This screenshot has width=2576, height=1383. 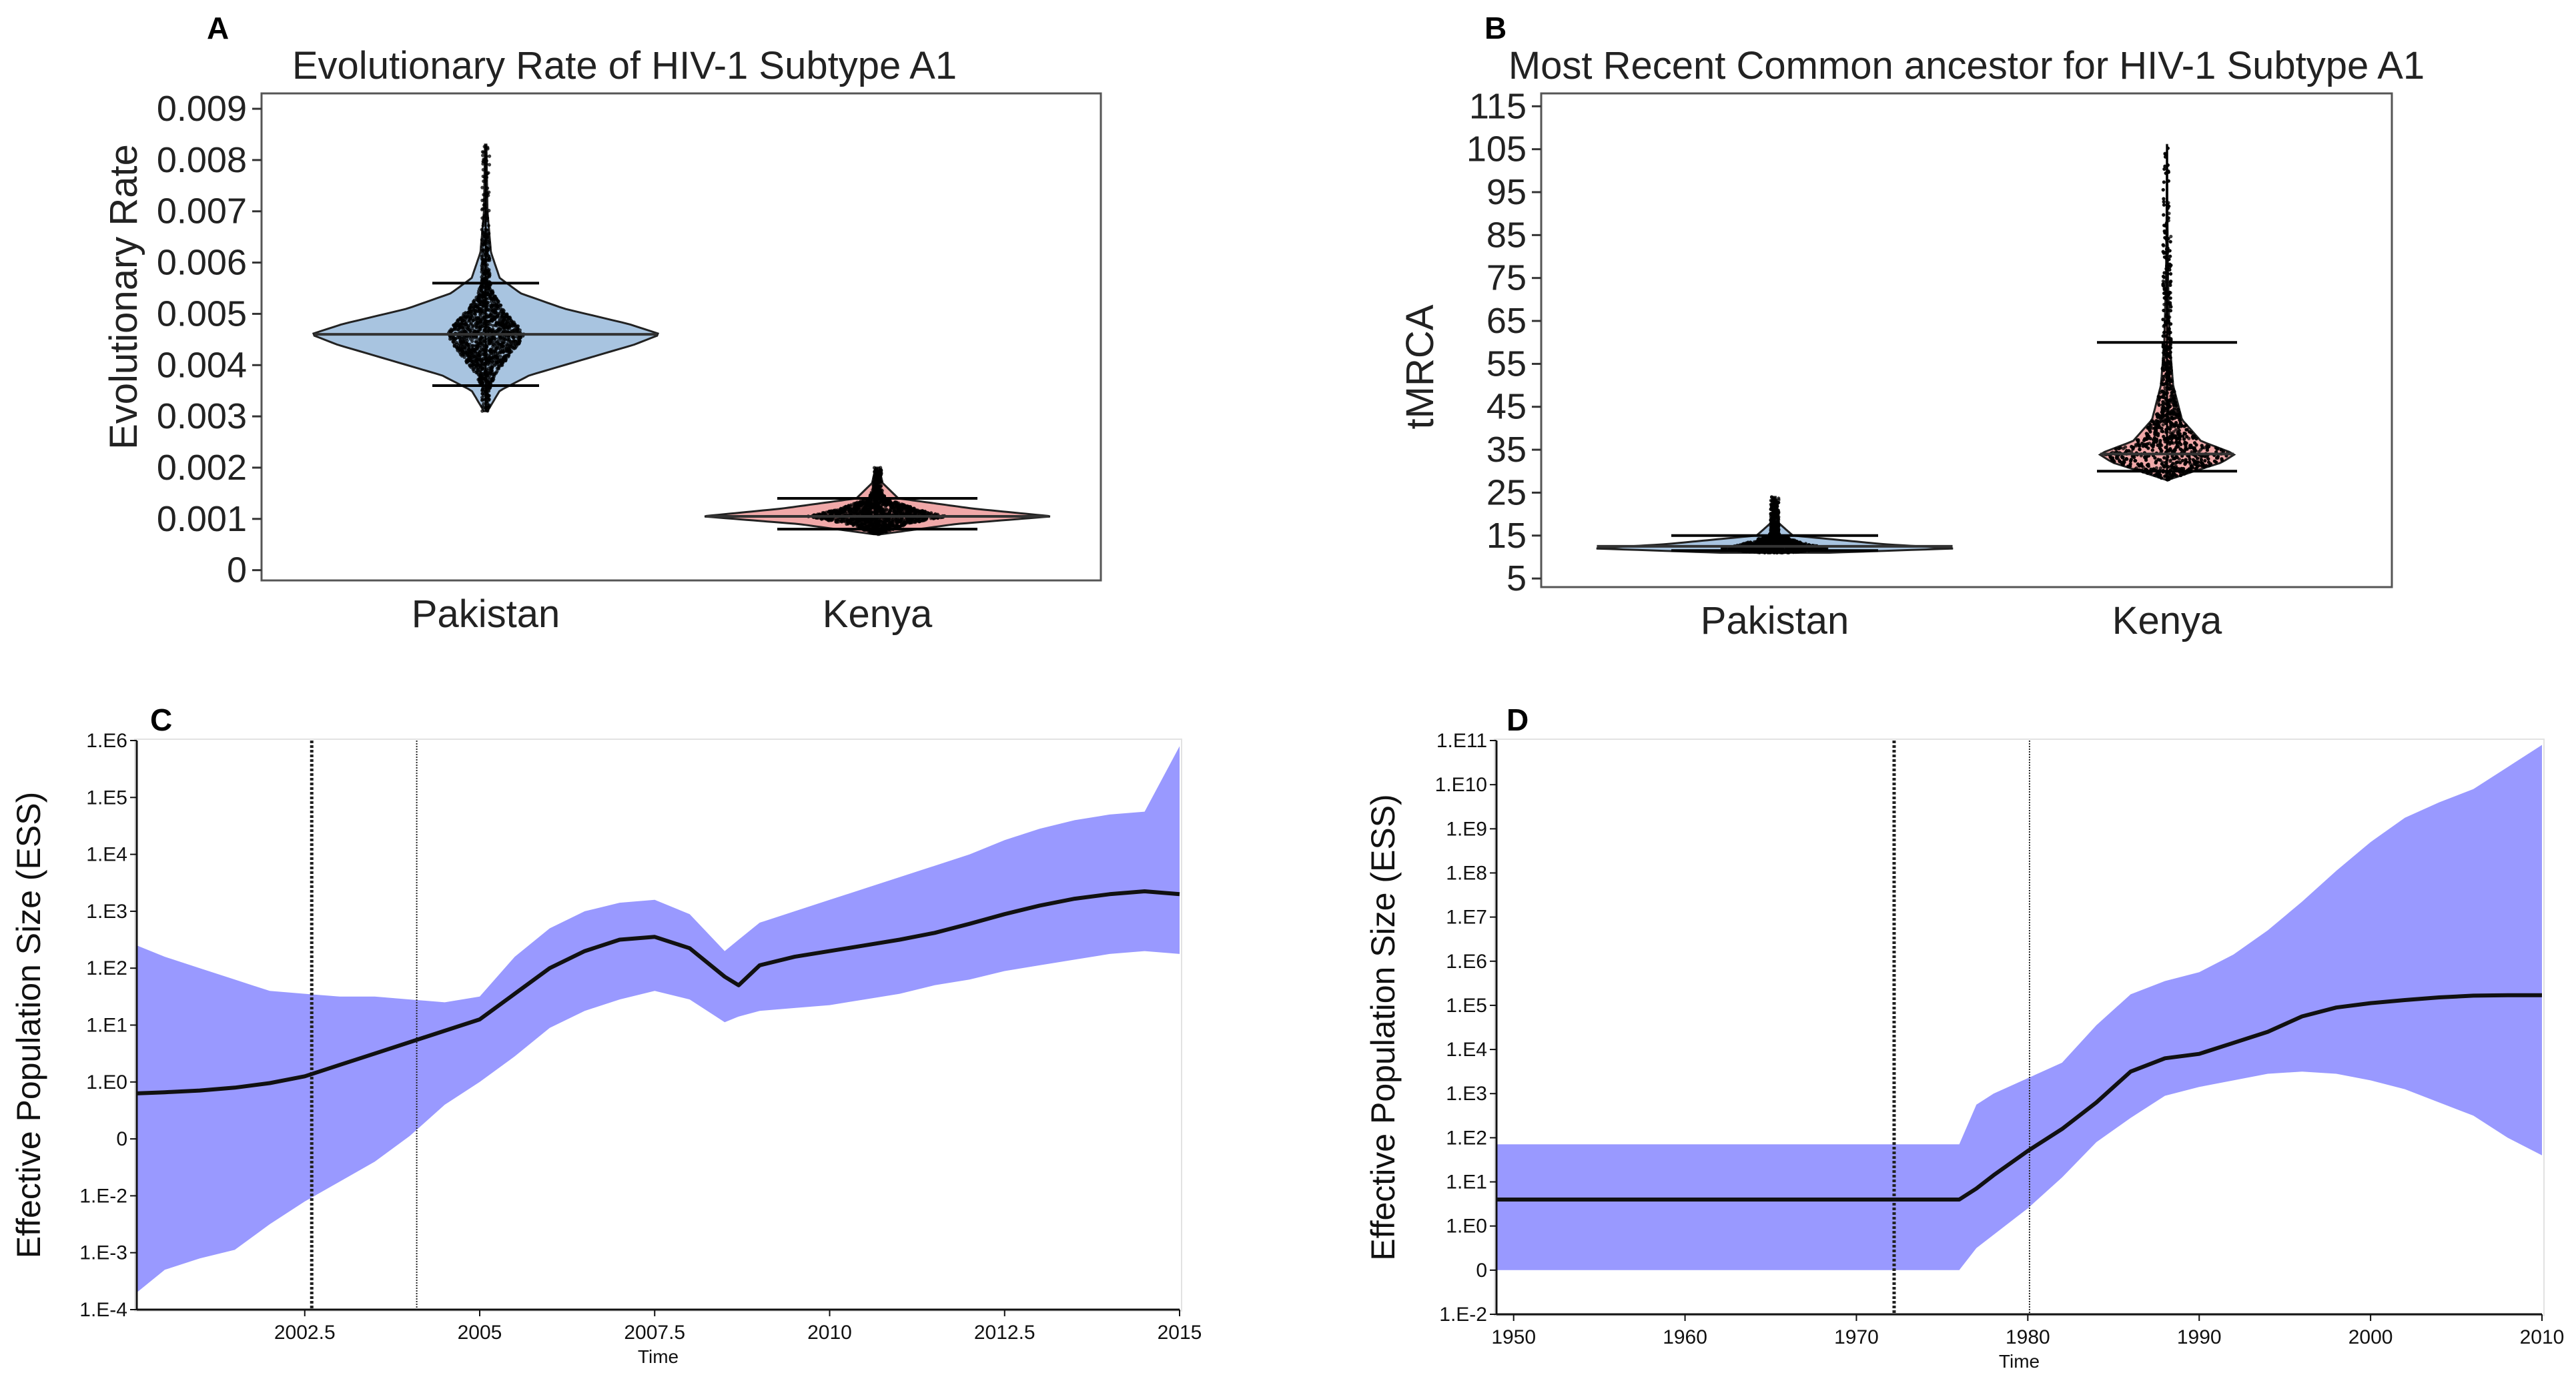 I want to click on y-tick-label: 0.007, so click(x=202, y=211).